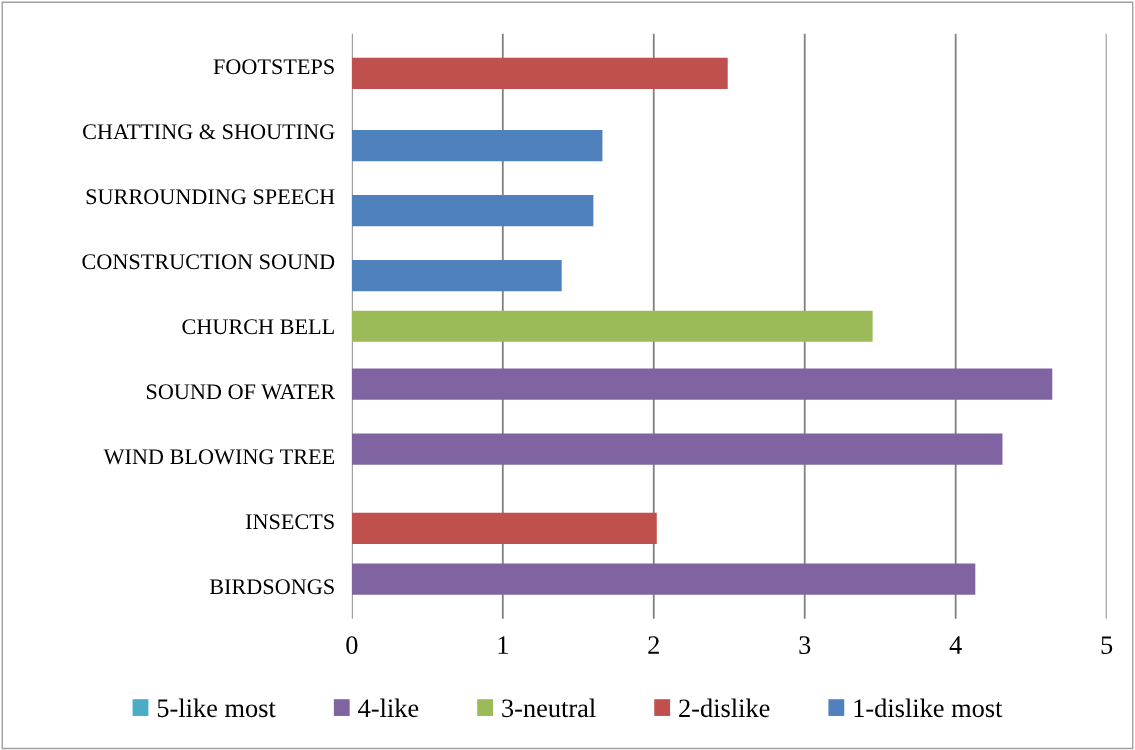 This screenshot has height=750, width=1135. What do you see at coordinates (503, 645) in the screenshot?
I see `x-tick-label: 1` at bounding box center [503, 645].